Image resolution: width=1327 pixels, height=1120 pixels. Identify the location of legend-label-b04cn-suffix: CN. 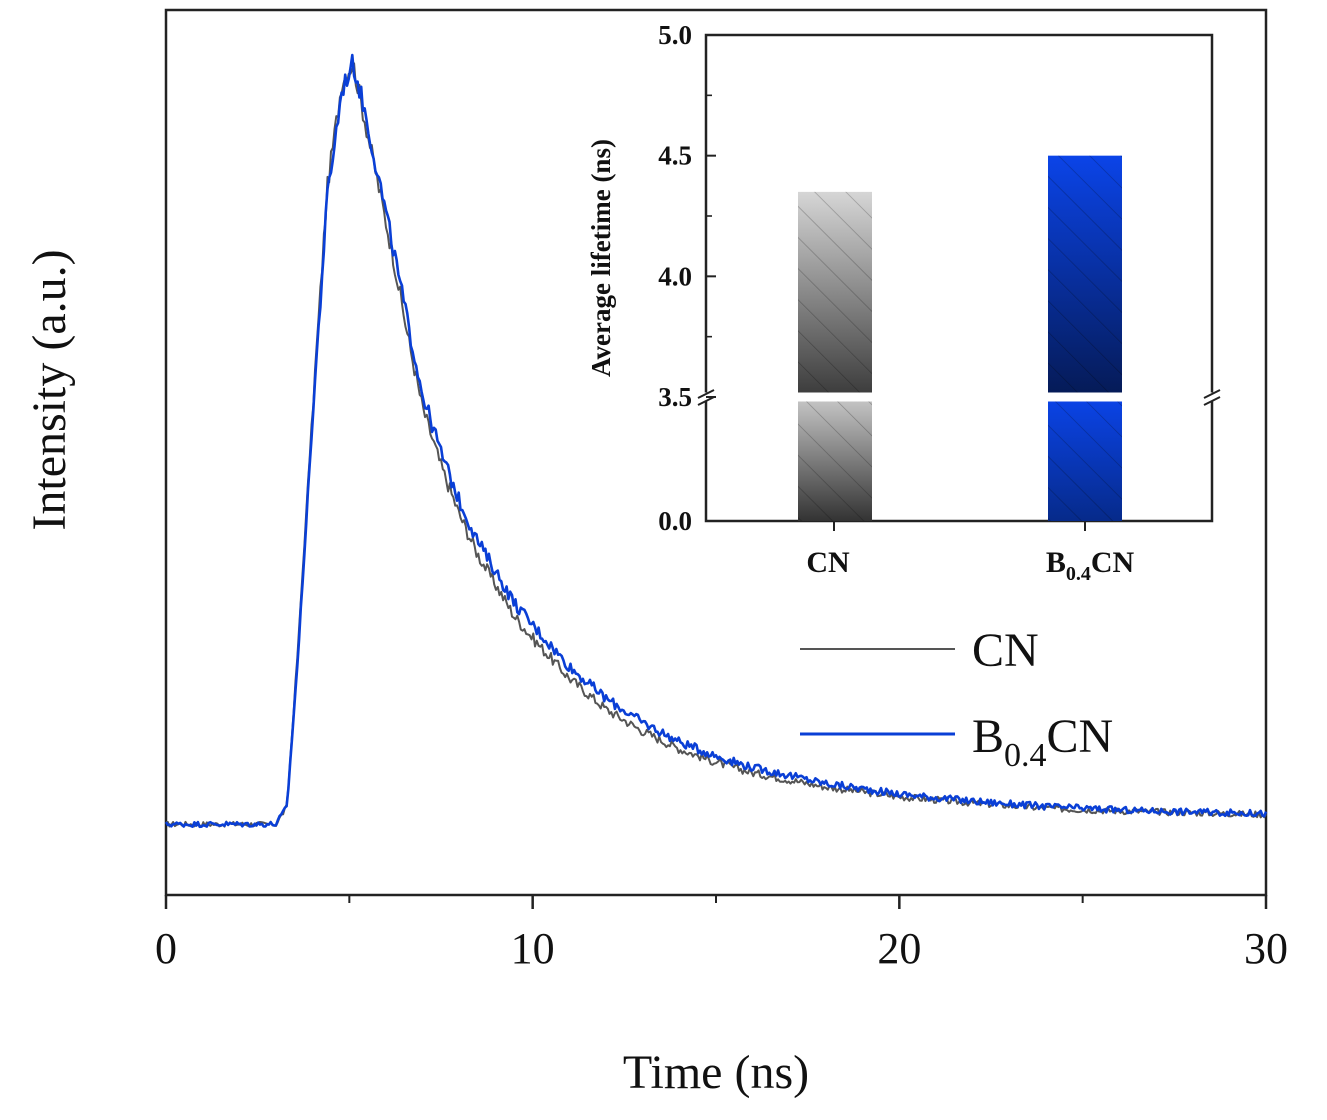
(1080, 736).